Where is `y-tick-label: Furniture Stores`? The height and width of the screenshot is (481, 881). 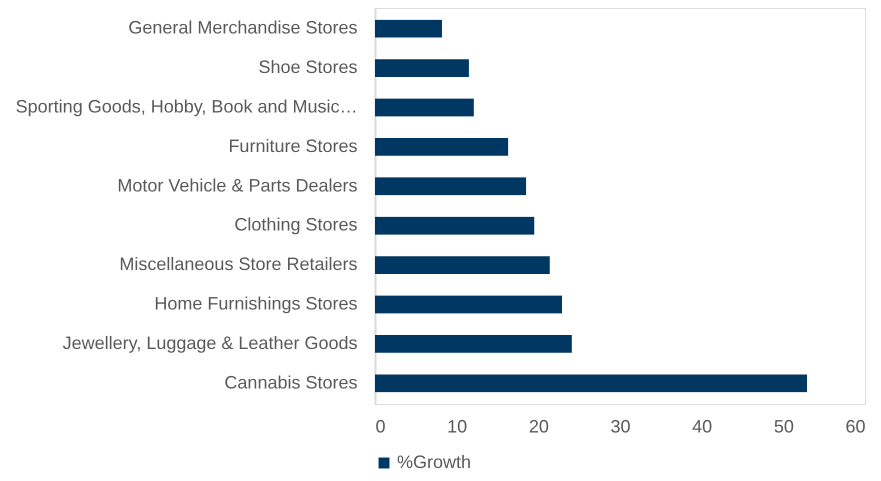 y-tick-label: Furniture Stores is located at coordinates (293, 146).